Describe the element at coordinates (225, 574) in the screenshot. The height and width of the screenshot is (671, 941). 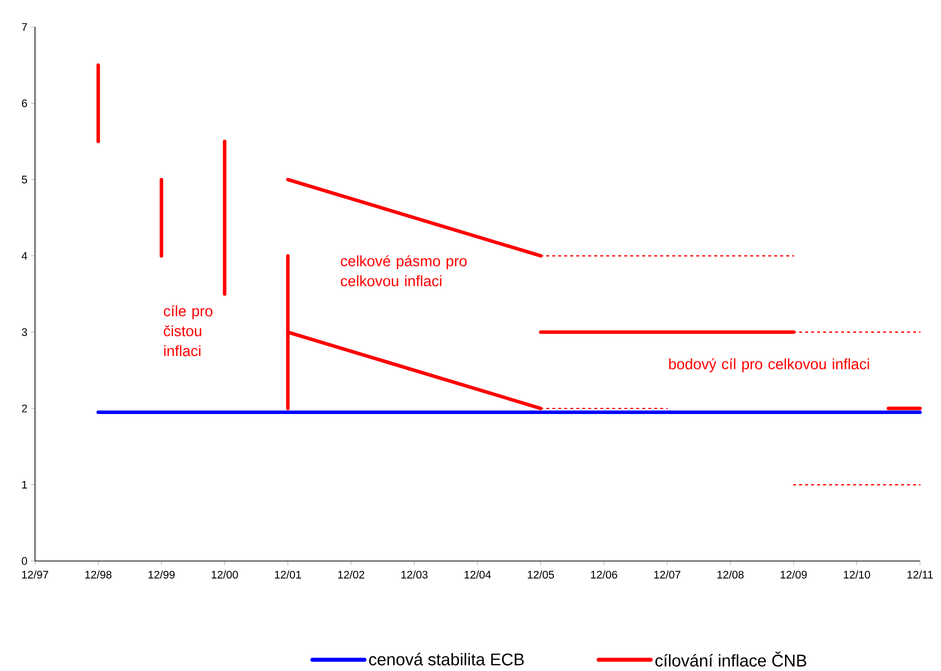
I see `x-tick-label: 12/00` at that location.